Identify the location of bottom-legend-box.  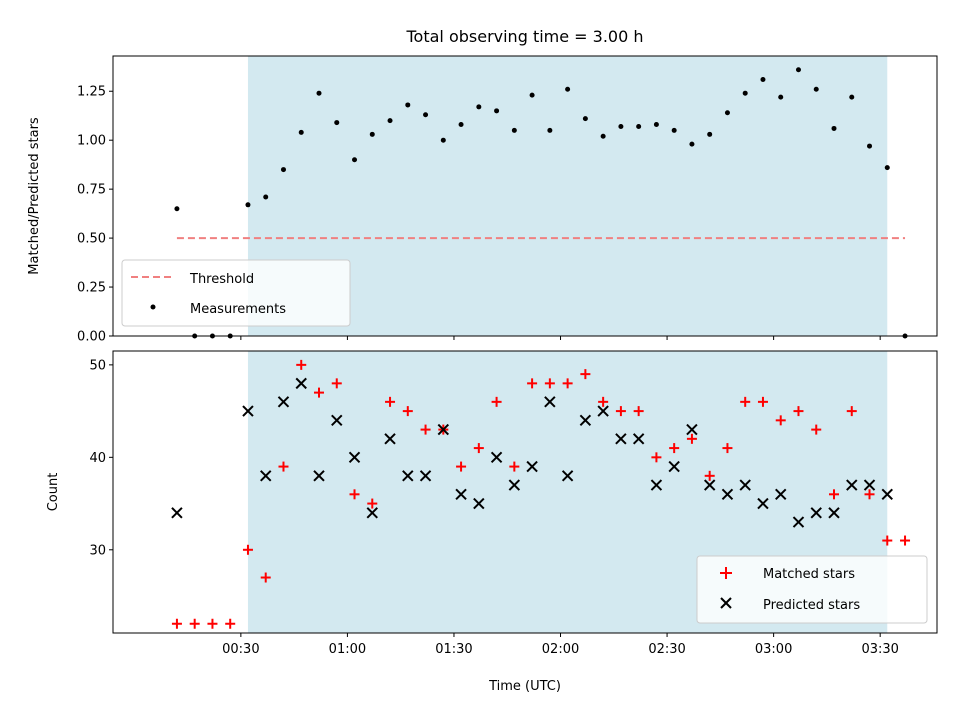
(812, 589).